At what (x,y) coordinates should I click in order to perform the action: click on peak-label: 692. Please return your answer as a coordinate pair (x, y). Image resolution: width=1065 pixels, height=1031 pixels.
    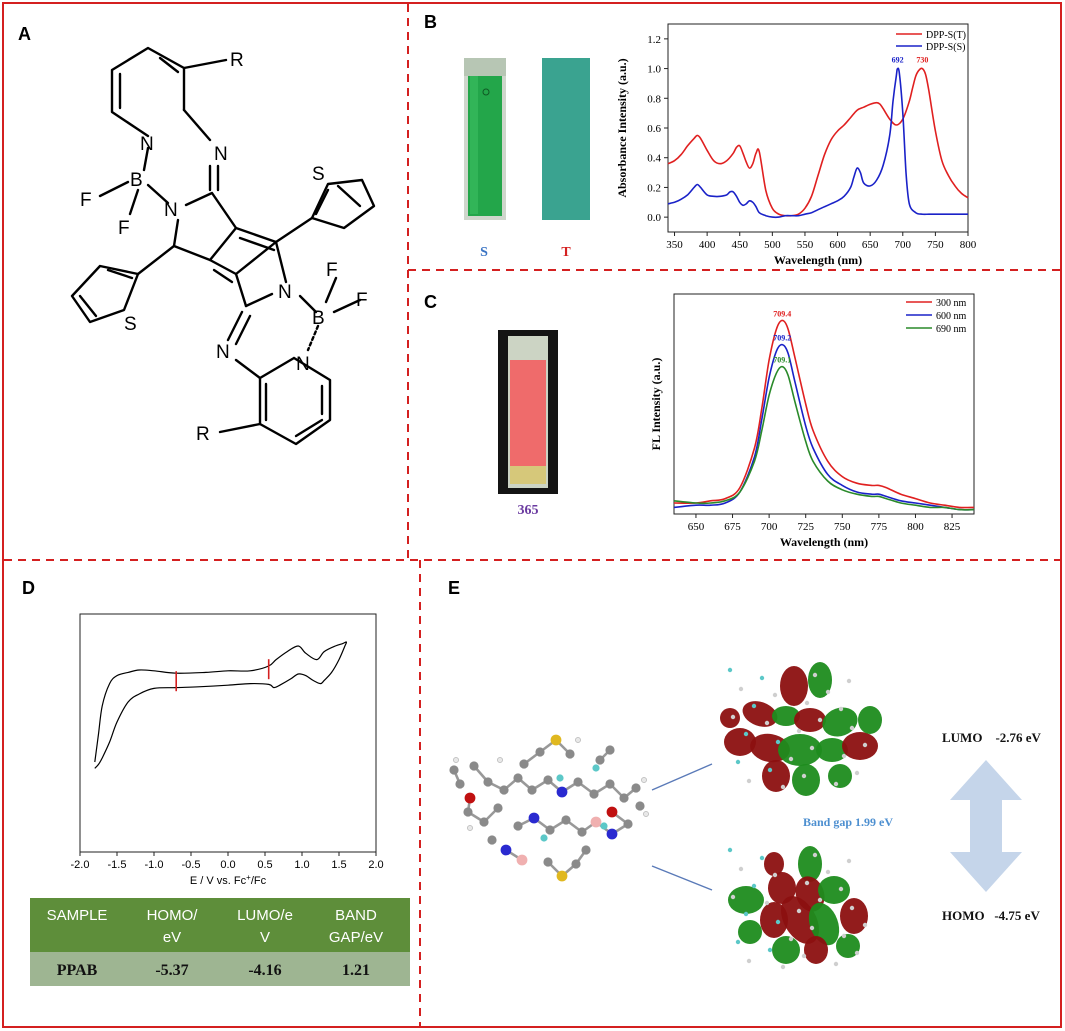
    Looking at the image, I should click on (898, 60).